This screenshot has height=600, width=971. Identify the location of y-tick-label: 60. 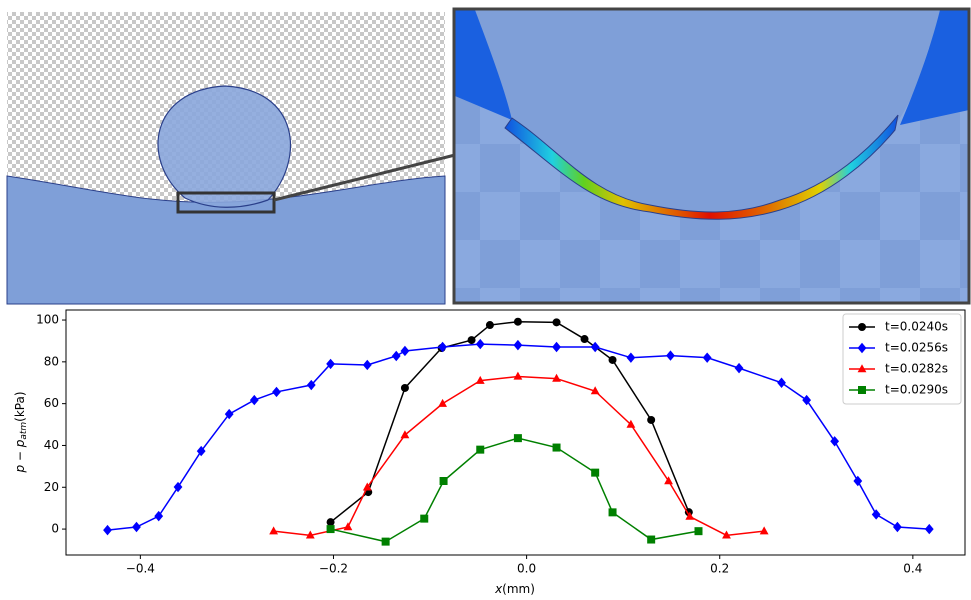
(51, 403).